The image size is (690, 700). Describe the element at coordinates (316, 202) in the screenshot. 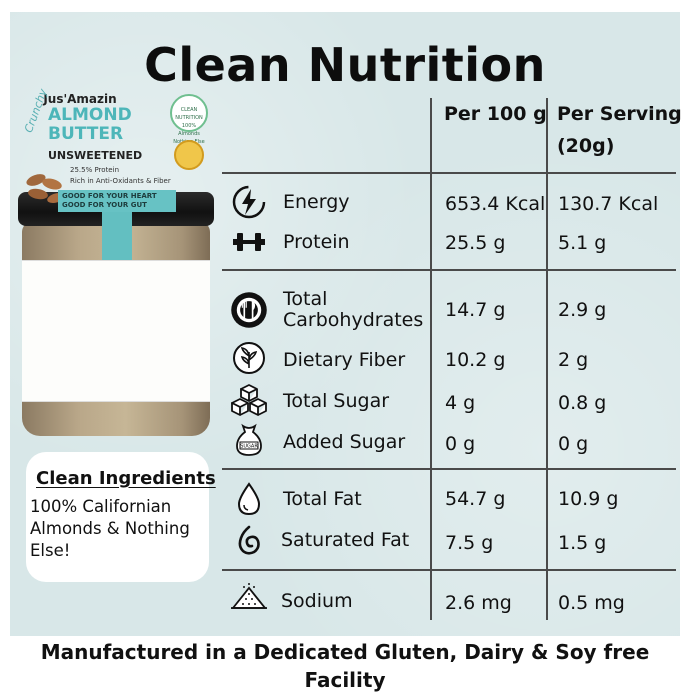

I see `row-label-energy: Energy` at that location.